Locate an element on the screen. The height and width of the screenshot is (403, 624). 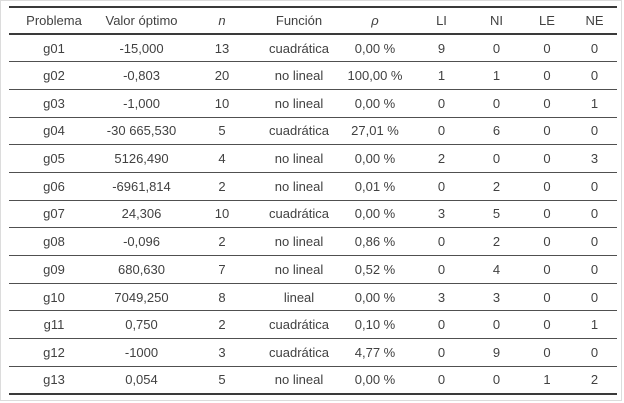
table-row: g06 -6961,814 2 no lineal 0,01 % 0 2 0 0 is located at coordinates (313, 186).